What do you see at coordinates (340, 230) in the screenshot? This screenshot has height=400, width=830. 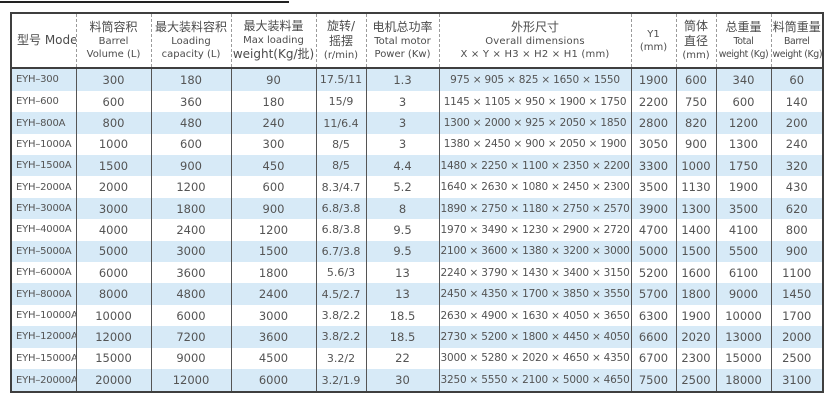 I see `cell-rotation: 6.8/3.8` at bounding box center [340, 230].